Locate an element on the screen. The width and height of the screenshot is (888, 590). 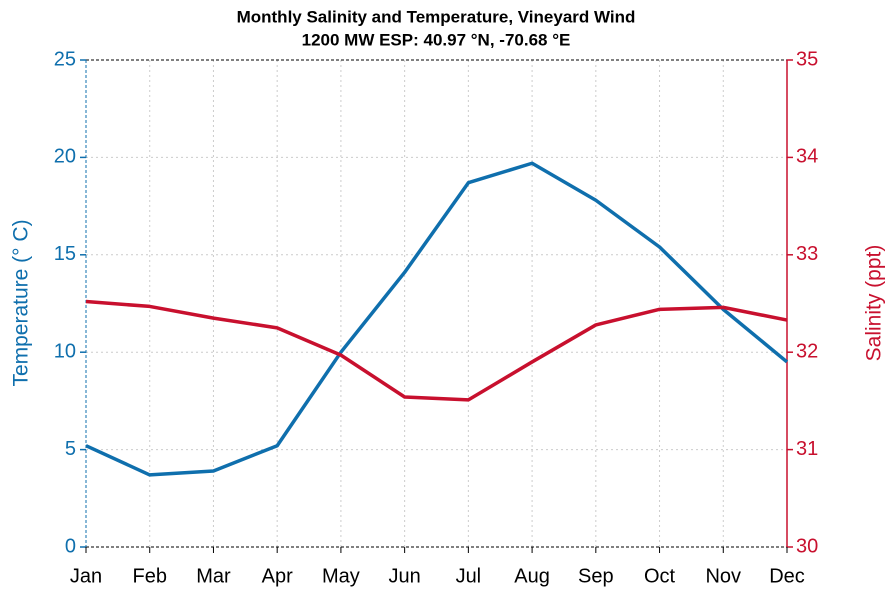
y-tick-label: 25 is located at coordinates (65, 59).